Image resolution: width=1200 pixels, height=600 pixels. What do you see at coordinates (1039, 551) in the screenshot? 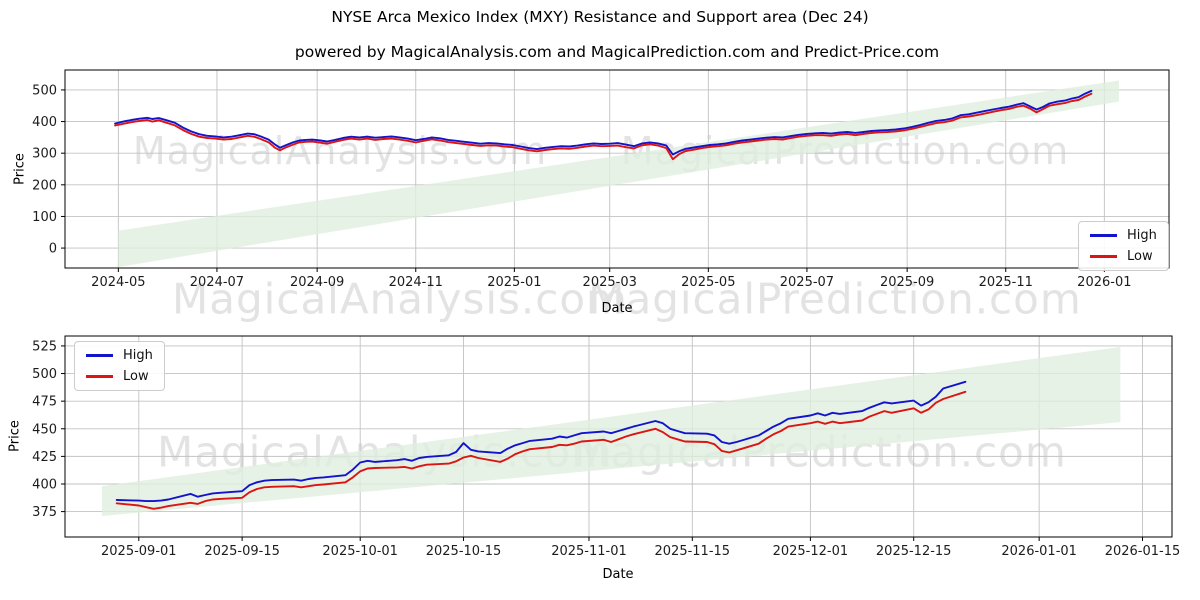
I see `x-tick-label: 2026-01-01` at bounding box center [1039, 551].